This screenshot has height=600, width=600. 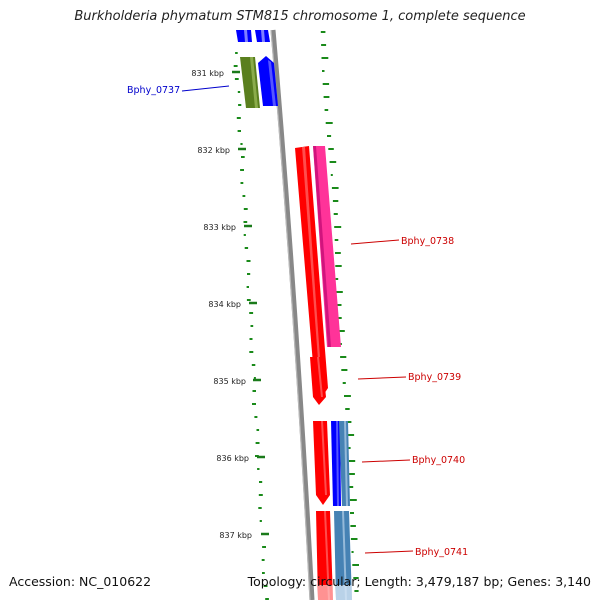 I want to click on gene-label-bphy-0741: Bphy_0741, so click(x=441, y=552).